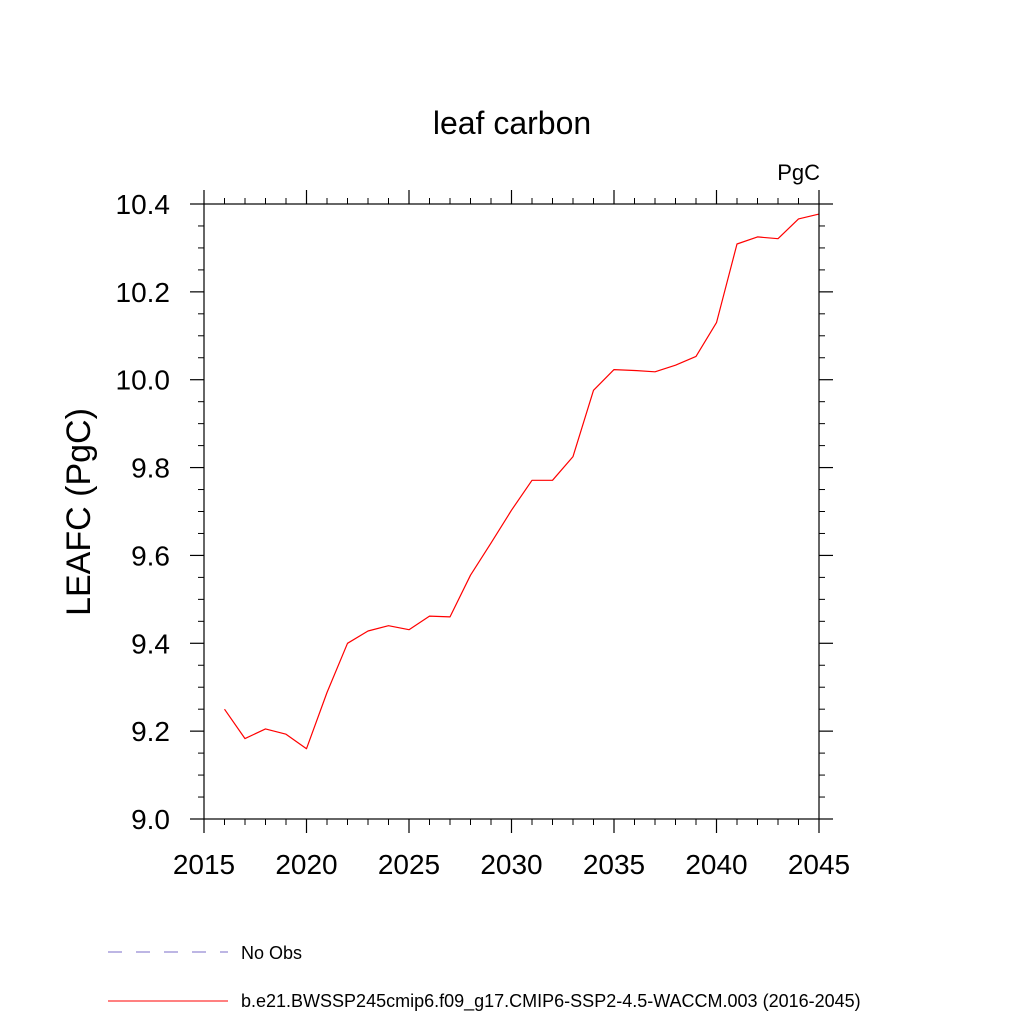 The height and width of the screenshot is (1024, 1024). I want to click on x-tick-label: 2025, so click(409, 864).